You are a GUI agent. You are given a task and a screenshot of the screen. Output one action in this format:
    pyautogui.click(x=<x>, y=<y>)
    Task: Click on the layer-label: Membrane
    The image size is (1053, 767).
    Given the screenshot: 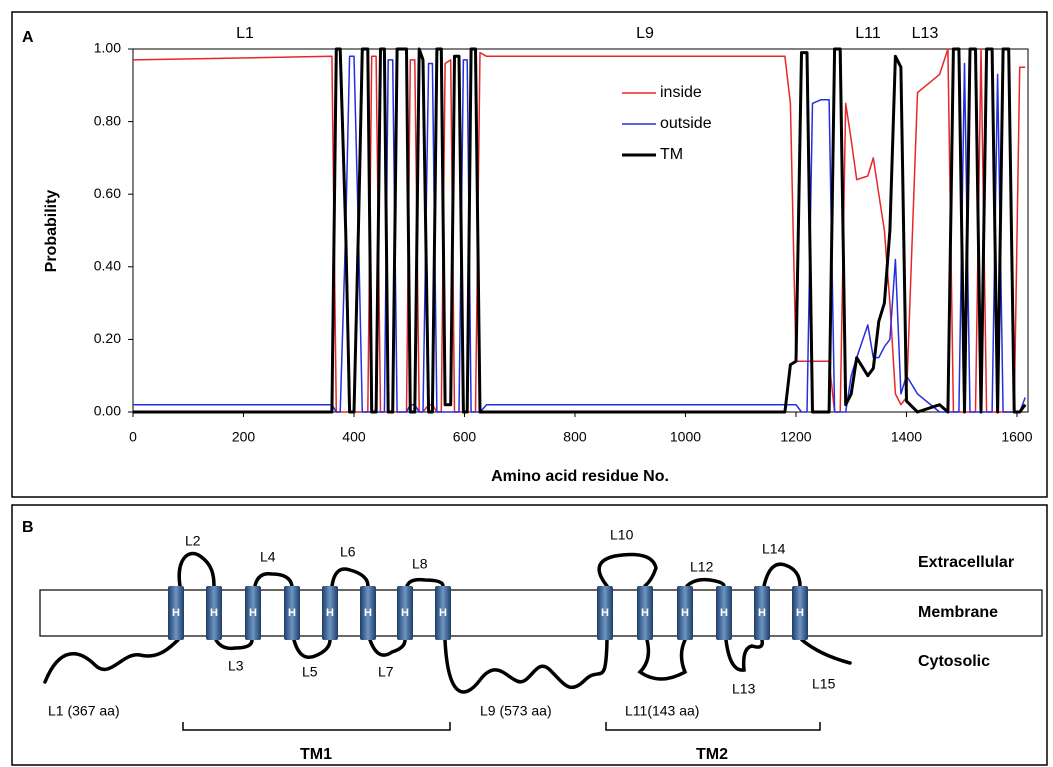 What is the action you would take?
    pyautogui.click(x=958, y=612)
    